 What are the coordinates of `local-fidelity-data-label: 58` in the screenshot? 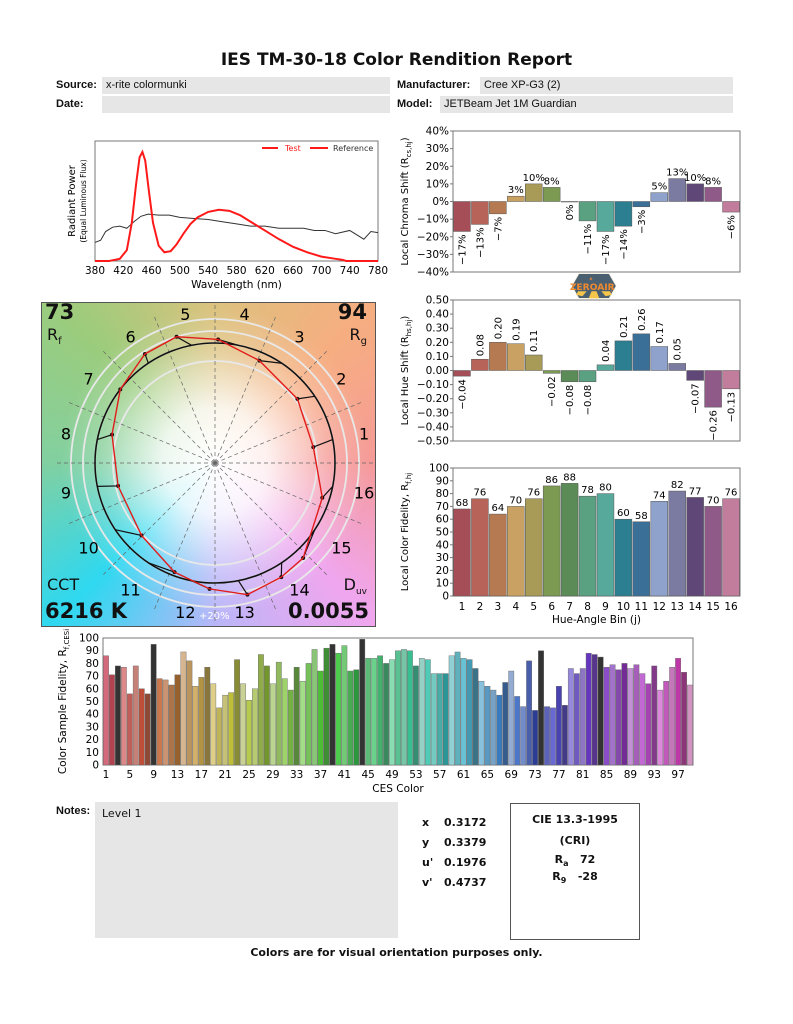 It's located at (641, 516).